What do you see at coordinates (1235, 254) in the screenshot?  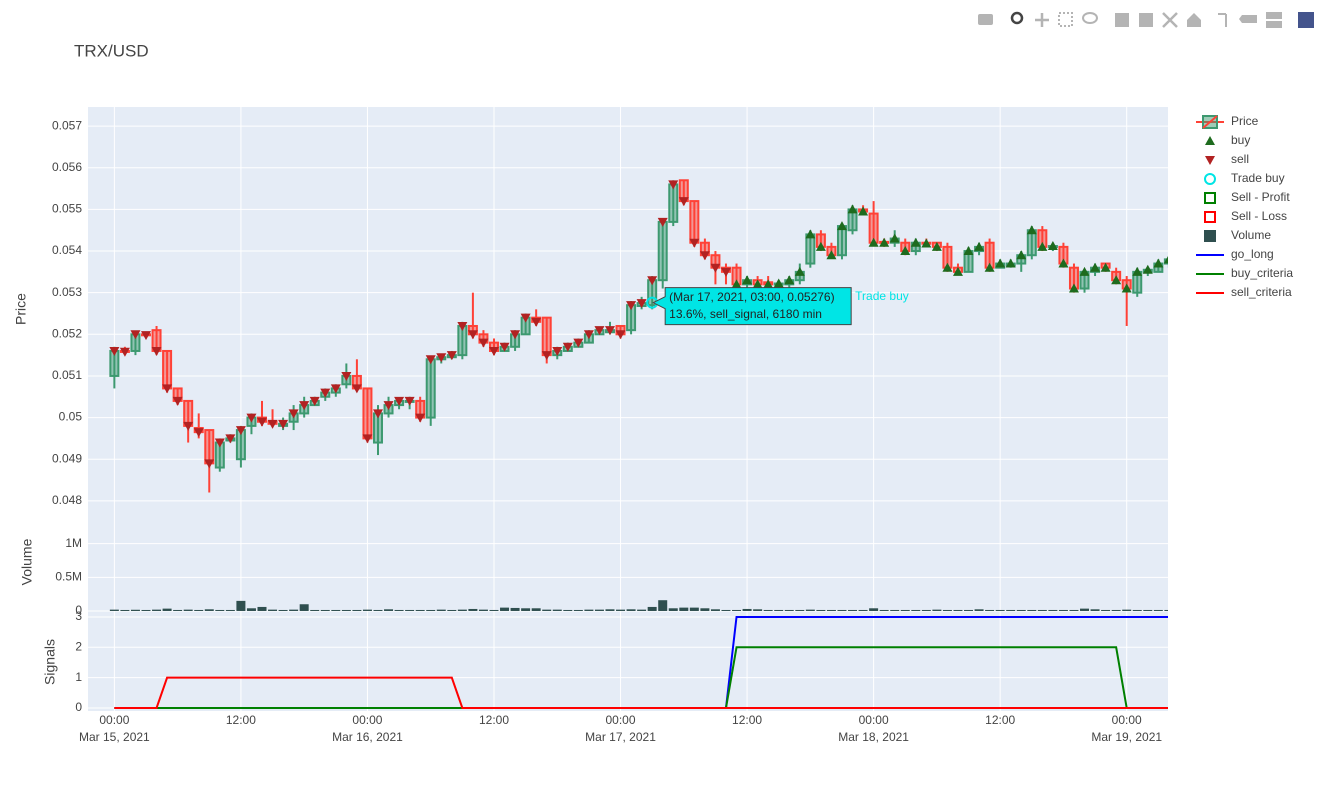 I see `legend-item: go_long` at bounding box center [1235, 254].